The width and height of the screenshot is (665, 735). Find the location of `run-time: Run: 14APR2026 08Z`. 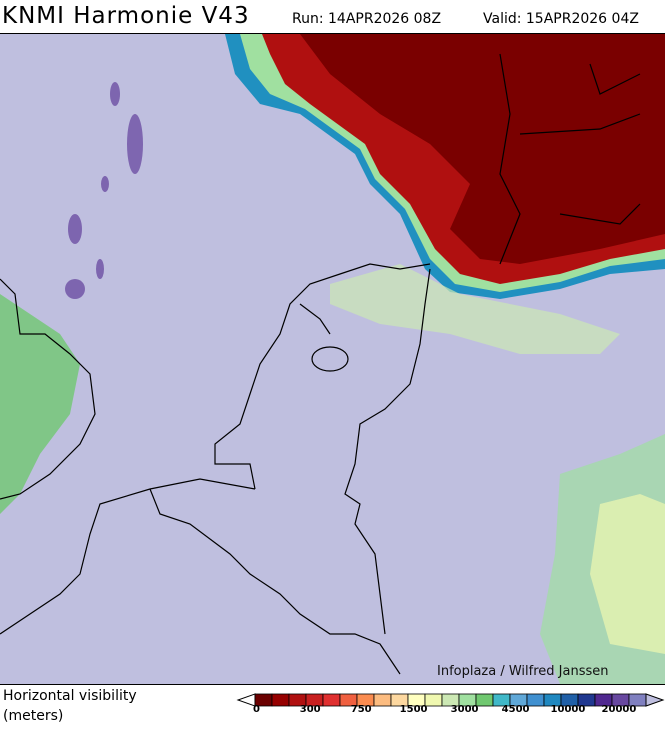

run-time: Run: 14APR2026 08Z is located at coordinates (367, 19).